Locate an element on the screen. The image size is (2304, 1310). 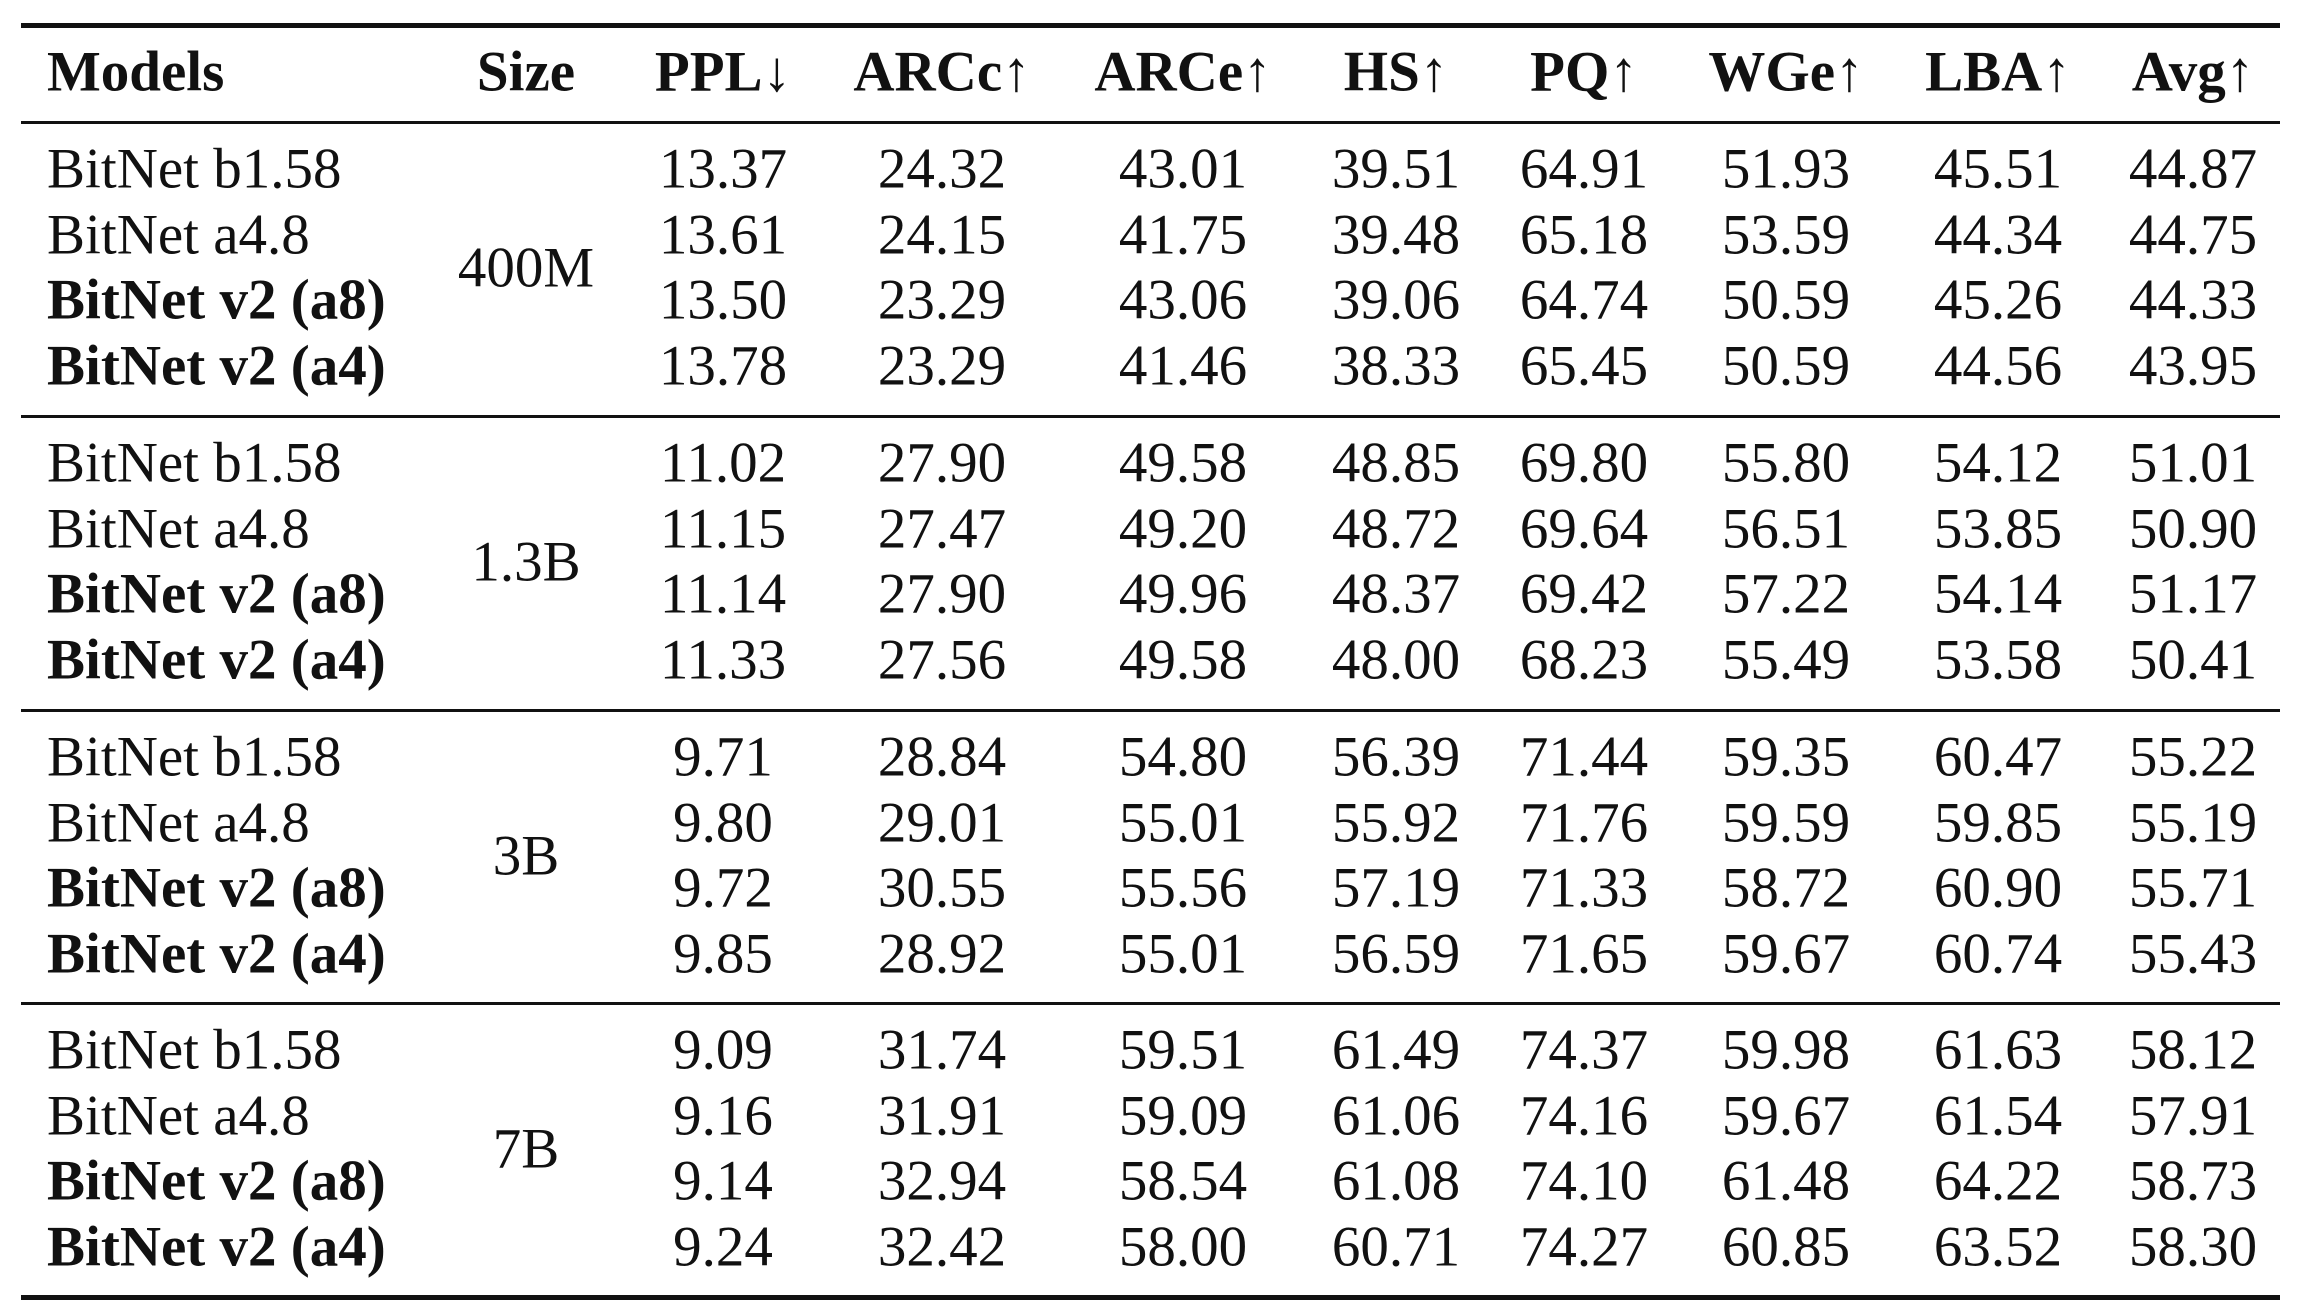
value-cell: 51.17 is located at coordinates (2193, 594).